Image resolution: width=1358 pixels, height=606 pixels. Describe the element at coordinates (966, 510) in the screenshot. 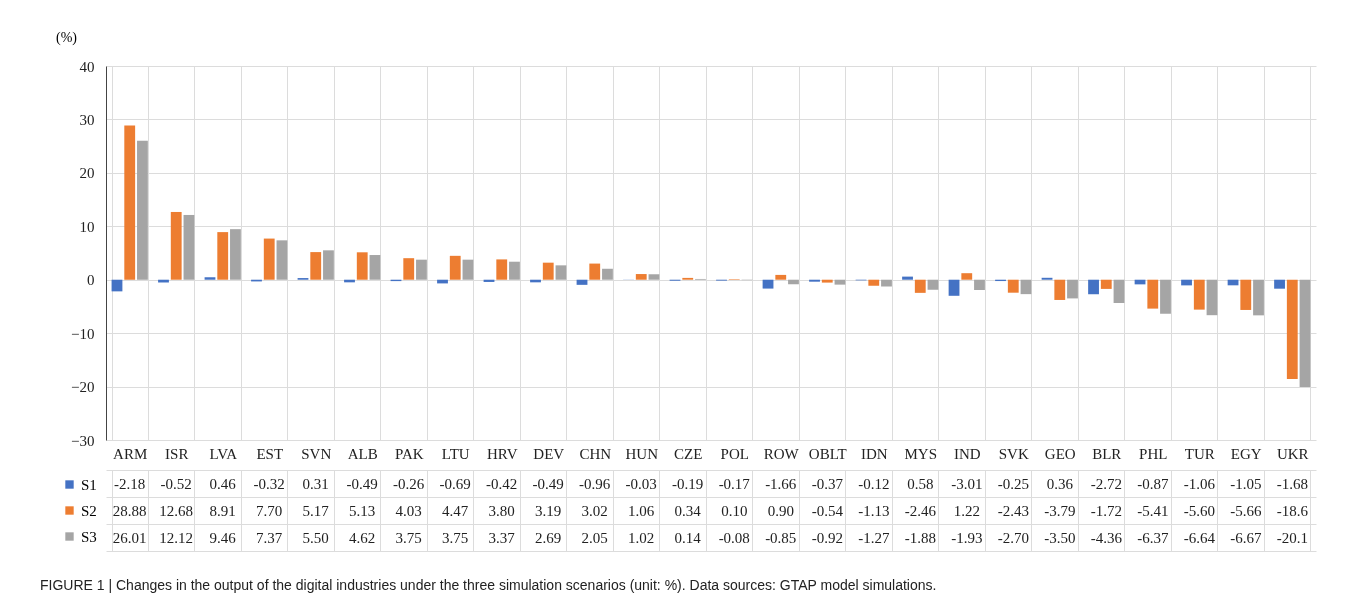

I see `data-label: 1.22` at that location.